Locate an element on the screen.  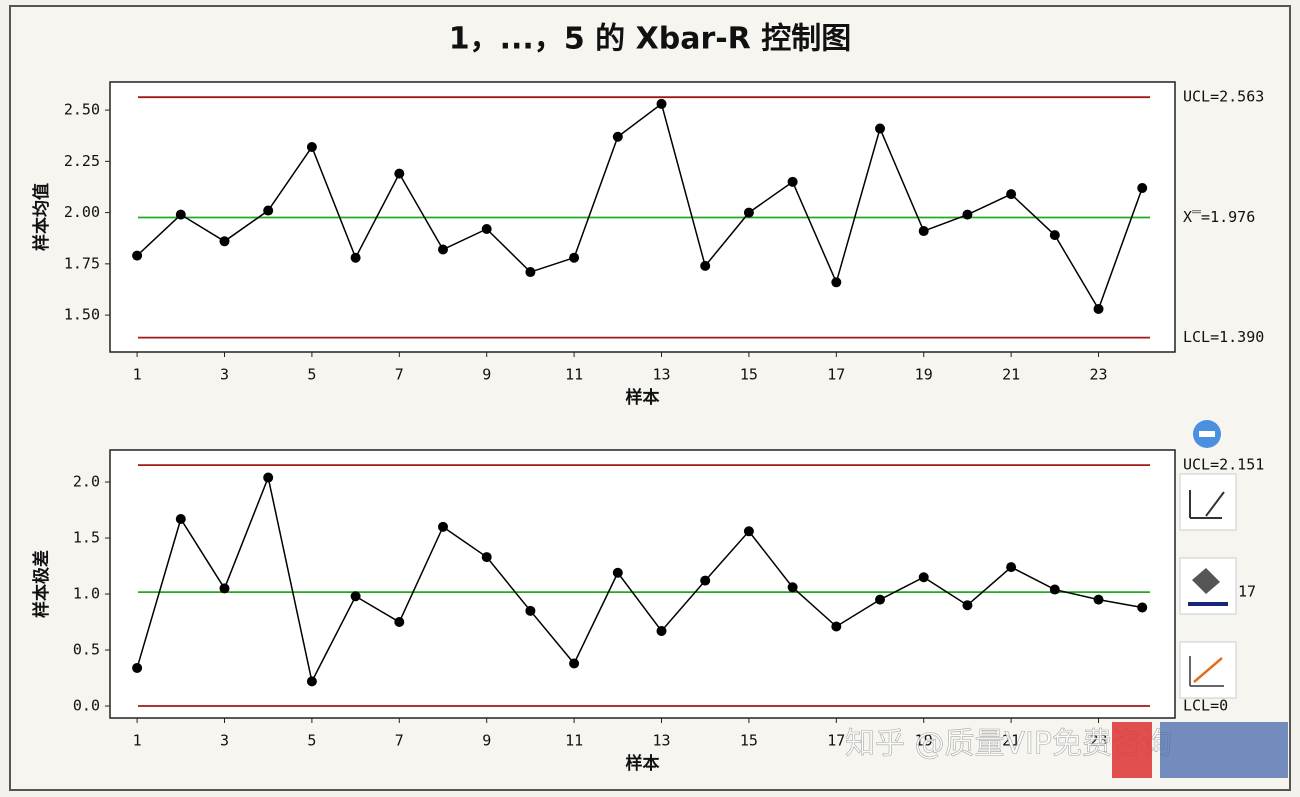
ucl-label: UCL=2.563 is located at coordinates (1223, 97).